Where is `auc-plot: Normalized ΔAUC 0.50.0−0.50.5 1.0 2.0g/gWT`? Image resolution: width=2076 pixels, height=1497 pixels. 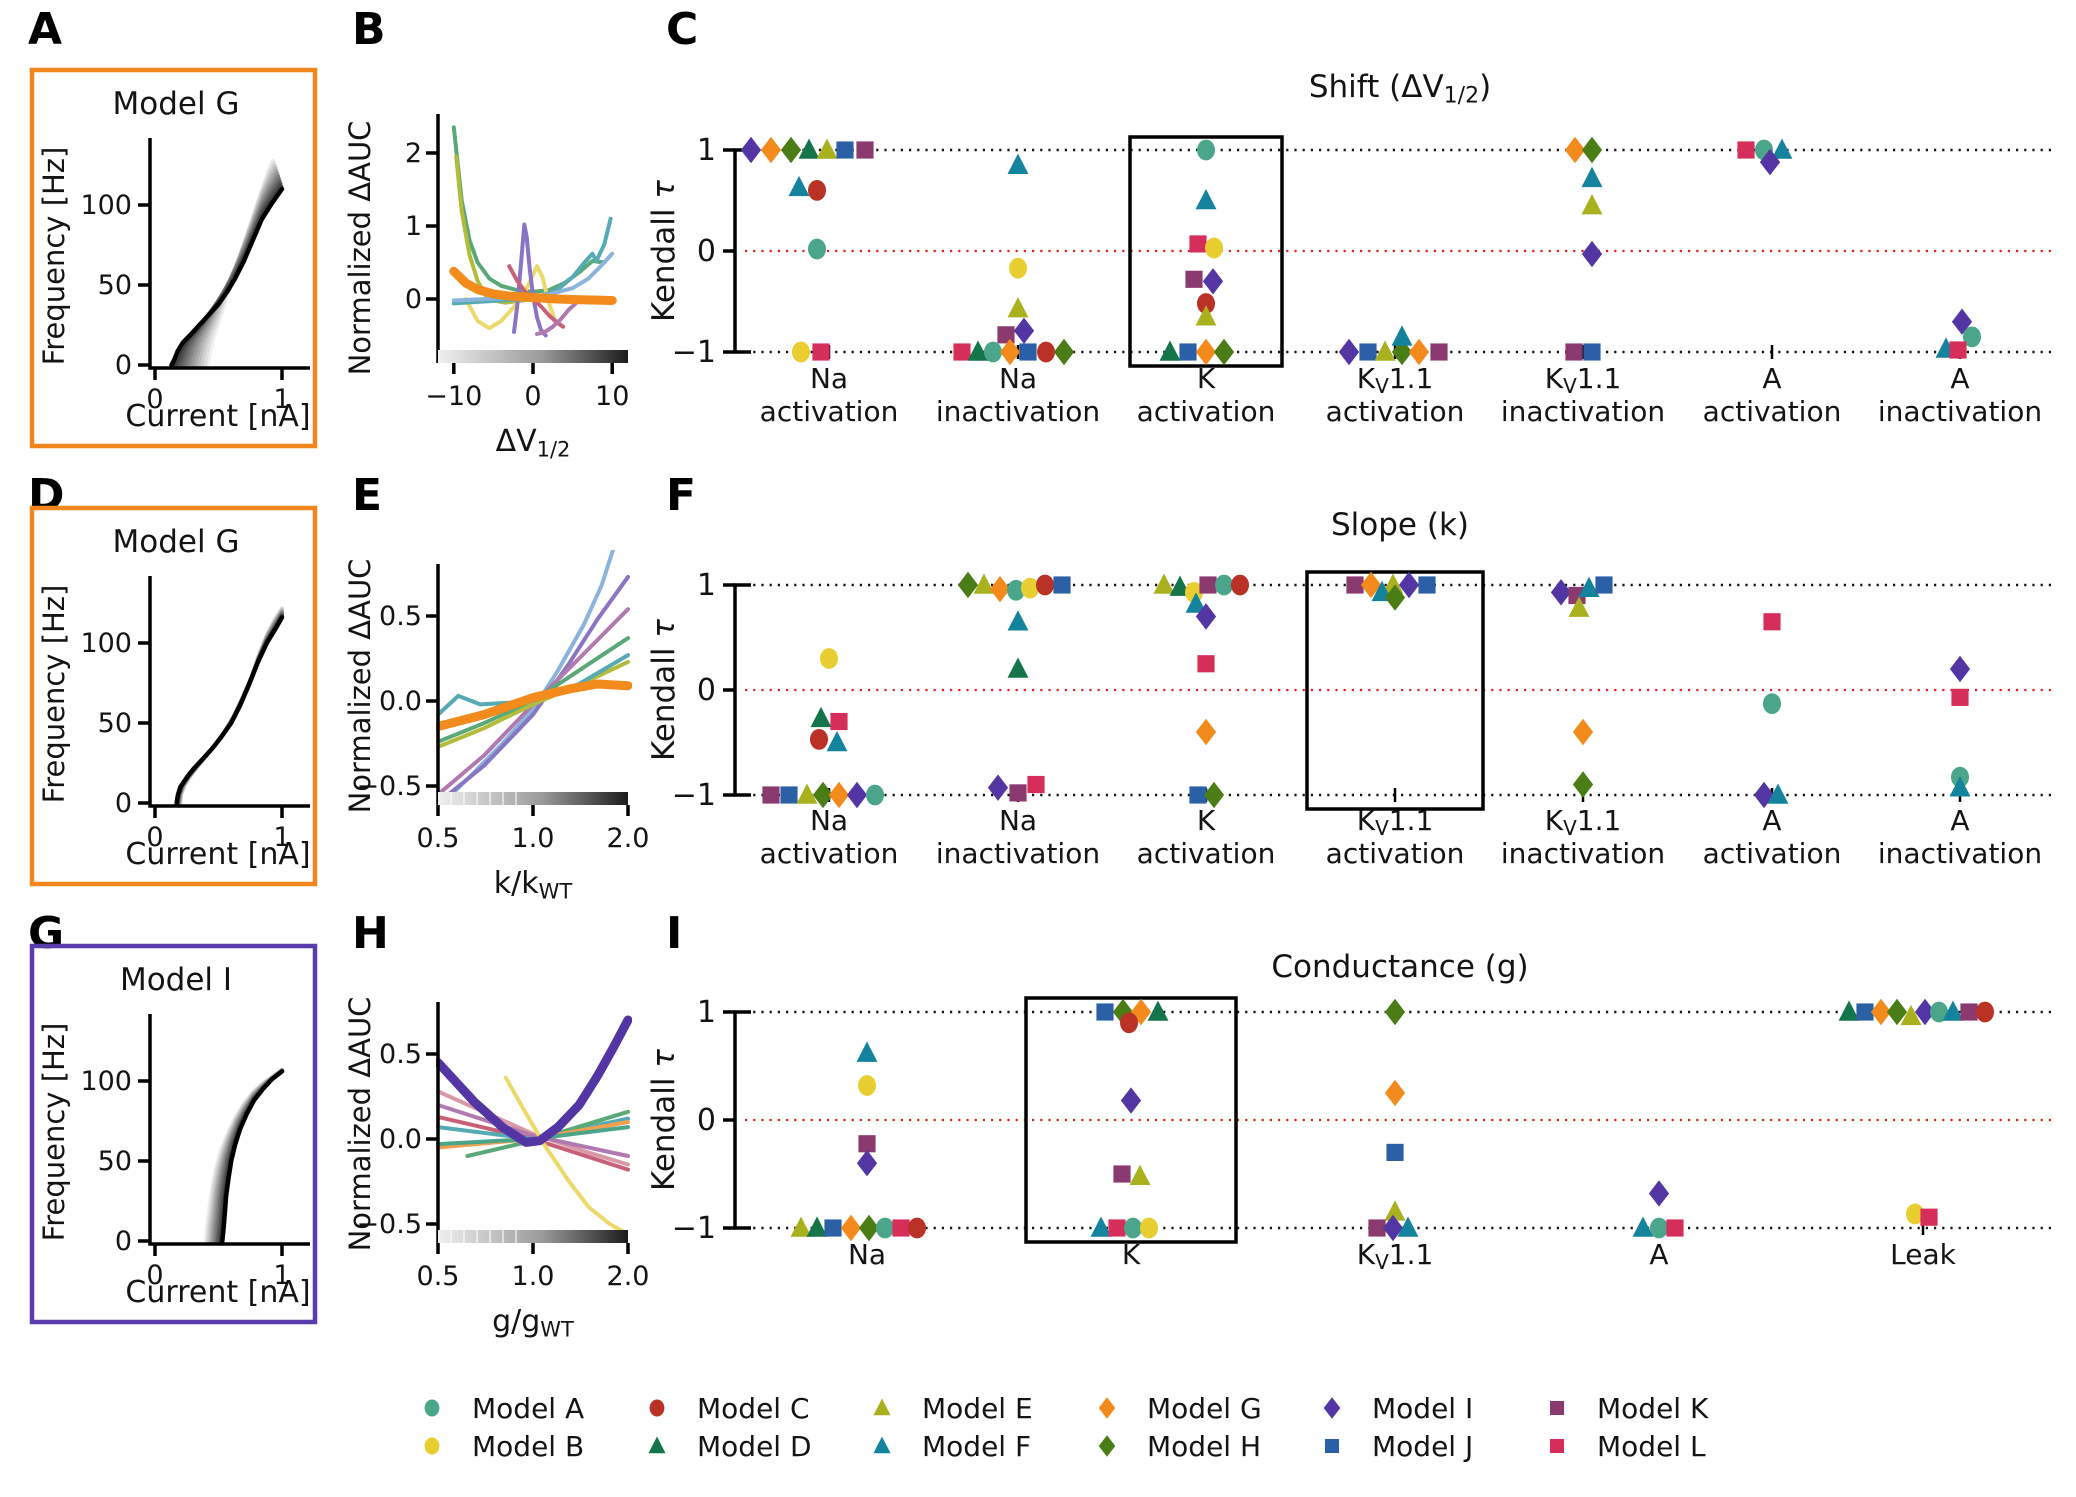 auc-plot: Normalized ΔAUC 0.50.0−0.50.5 1.0 2.0g/gWT is located at coordinates (496, 1169).